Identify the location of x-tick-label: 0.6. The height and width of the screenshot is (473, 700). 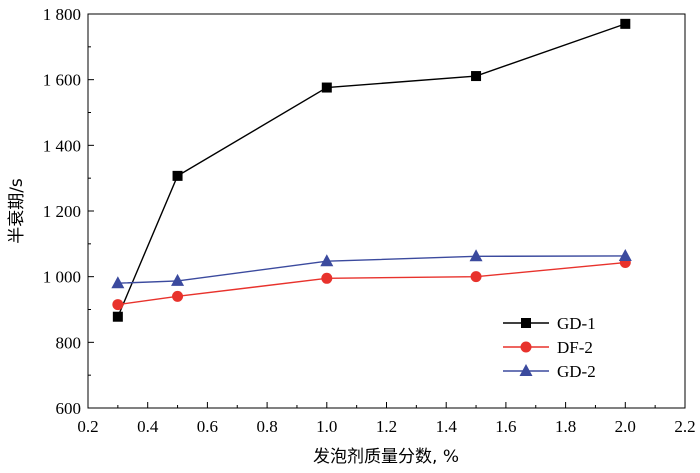
(207, 426).